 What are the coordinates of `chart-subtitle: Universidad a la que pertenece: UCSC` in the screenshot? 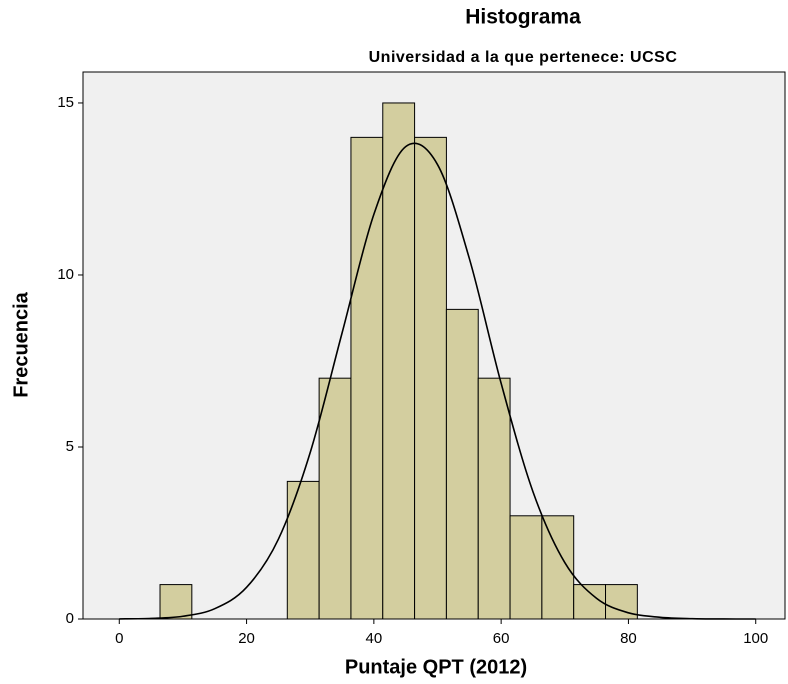 It's located at (523, 57).